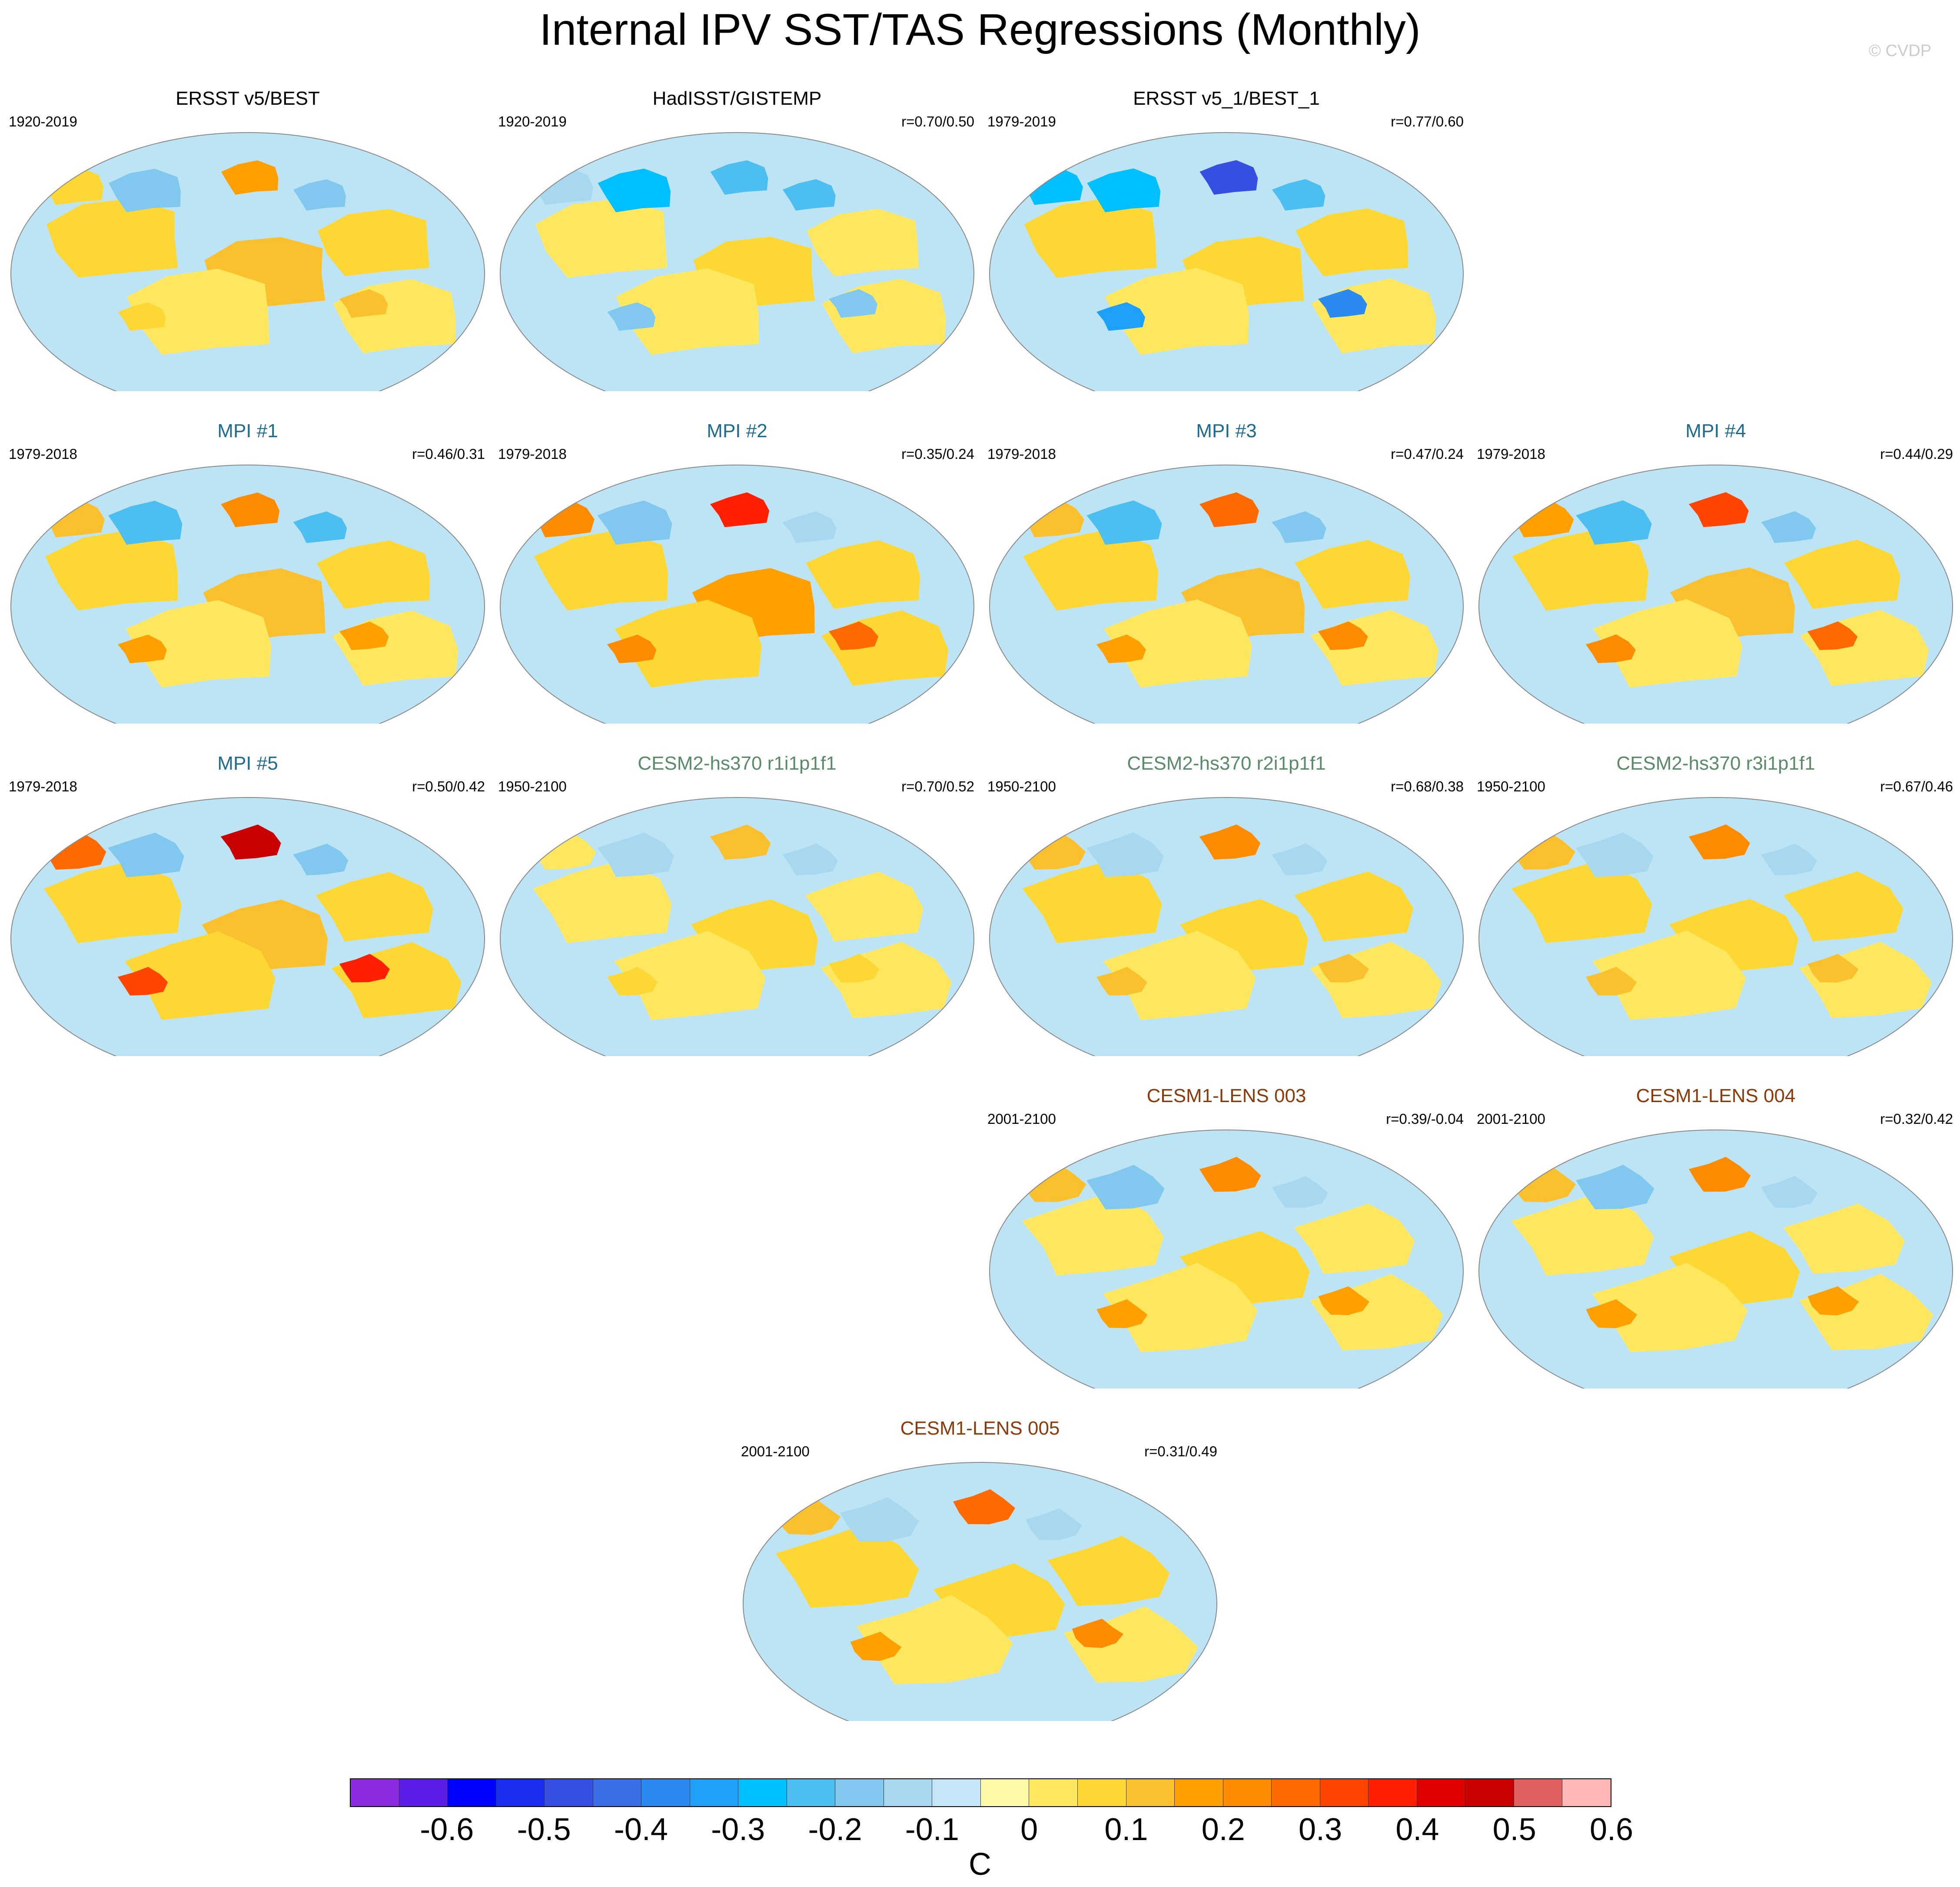  What do you see at coordinates (1916, 454) in the screenshot?
I see `panel-correlation: r=0.44/0.29` at bounding box center [1916, 454].